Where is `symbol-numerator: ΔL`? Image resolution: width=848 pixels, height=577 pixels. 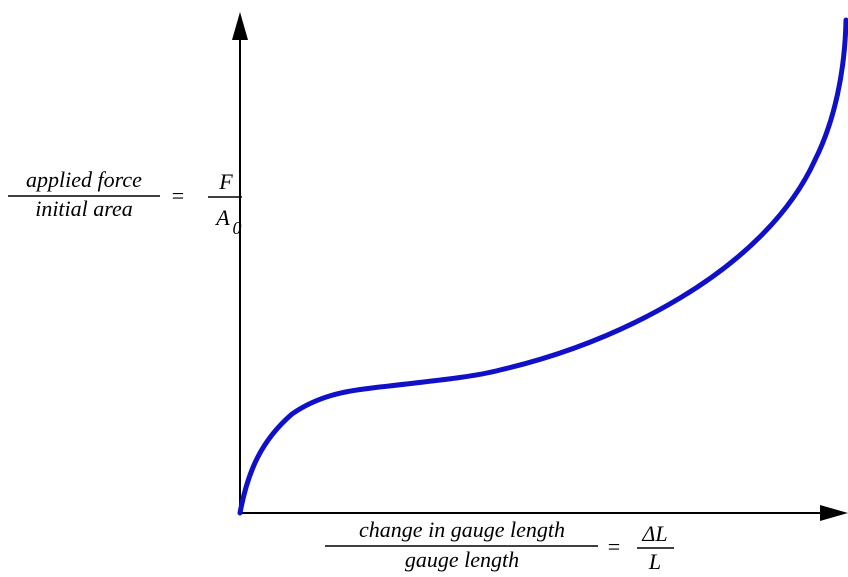
symbol-numerator: ΔL is located at coordinates (654, 533).